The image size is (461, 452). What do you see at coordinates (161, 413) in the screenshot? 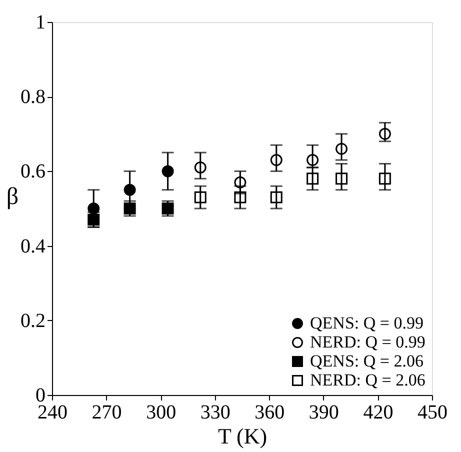
I see `x-tick-label: 300` at bounding box center [161, 413].